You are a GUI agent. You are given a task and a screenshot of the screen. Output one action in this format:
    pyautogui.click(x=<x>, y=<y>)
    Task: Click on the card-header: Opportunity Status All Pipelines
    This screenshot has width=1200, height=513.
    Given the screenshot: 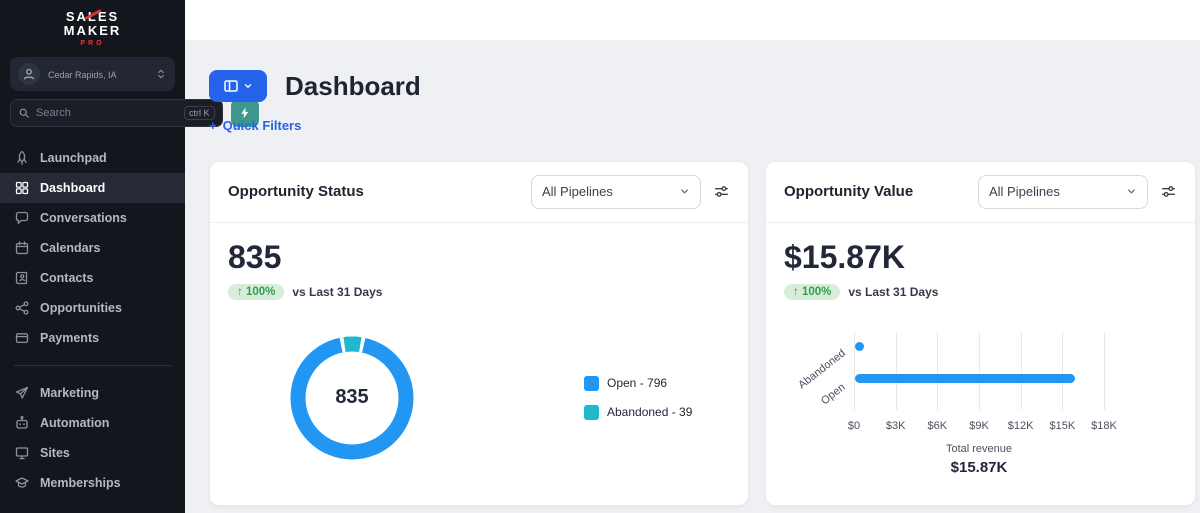 What is the action you would take?
    pyautogui.click(x=479, y=192)
    